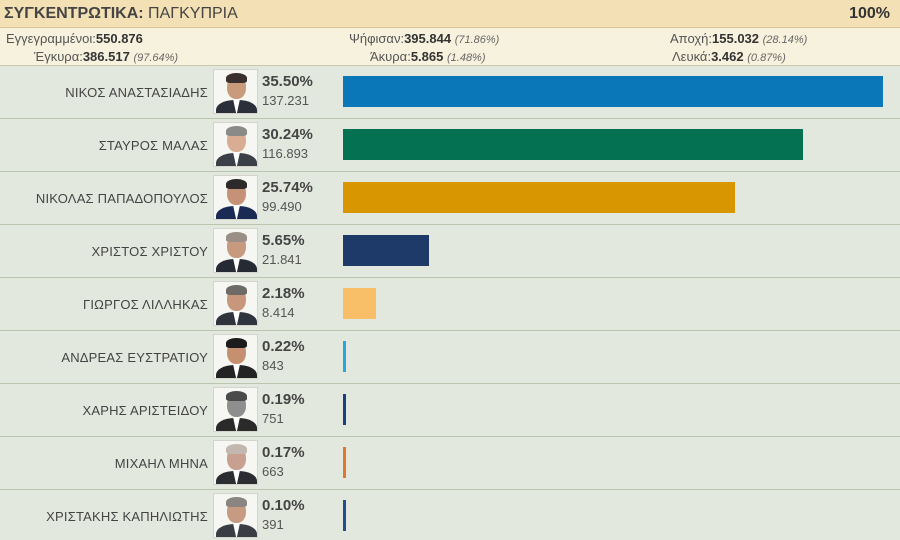 This screenshot has height=540, width=900. What do you see at coordinates (283, 346) in the screenshot?
I see `candidate-percentage: 0.22%` at bounding box center [283, 346].